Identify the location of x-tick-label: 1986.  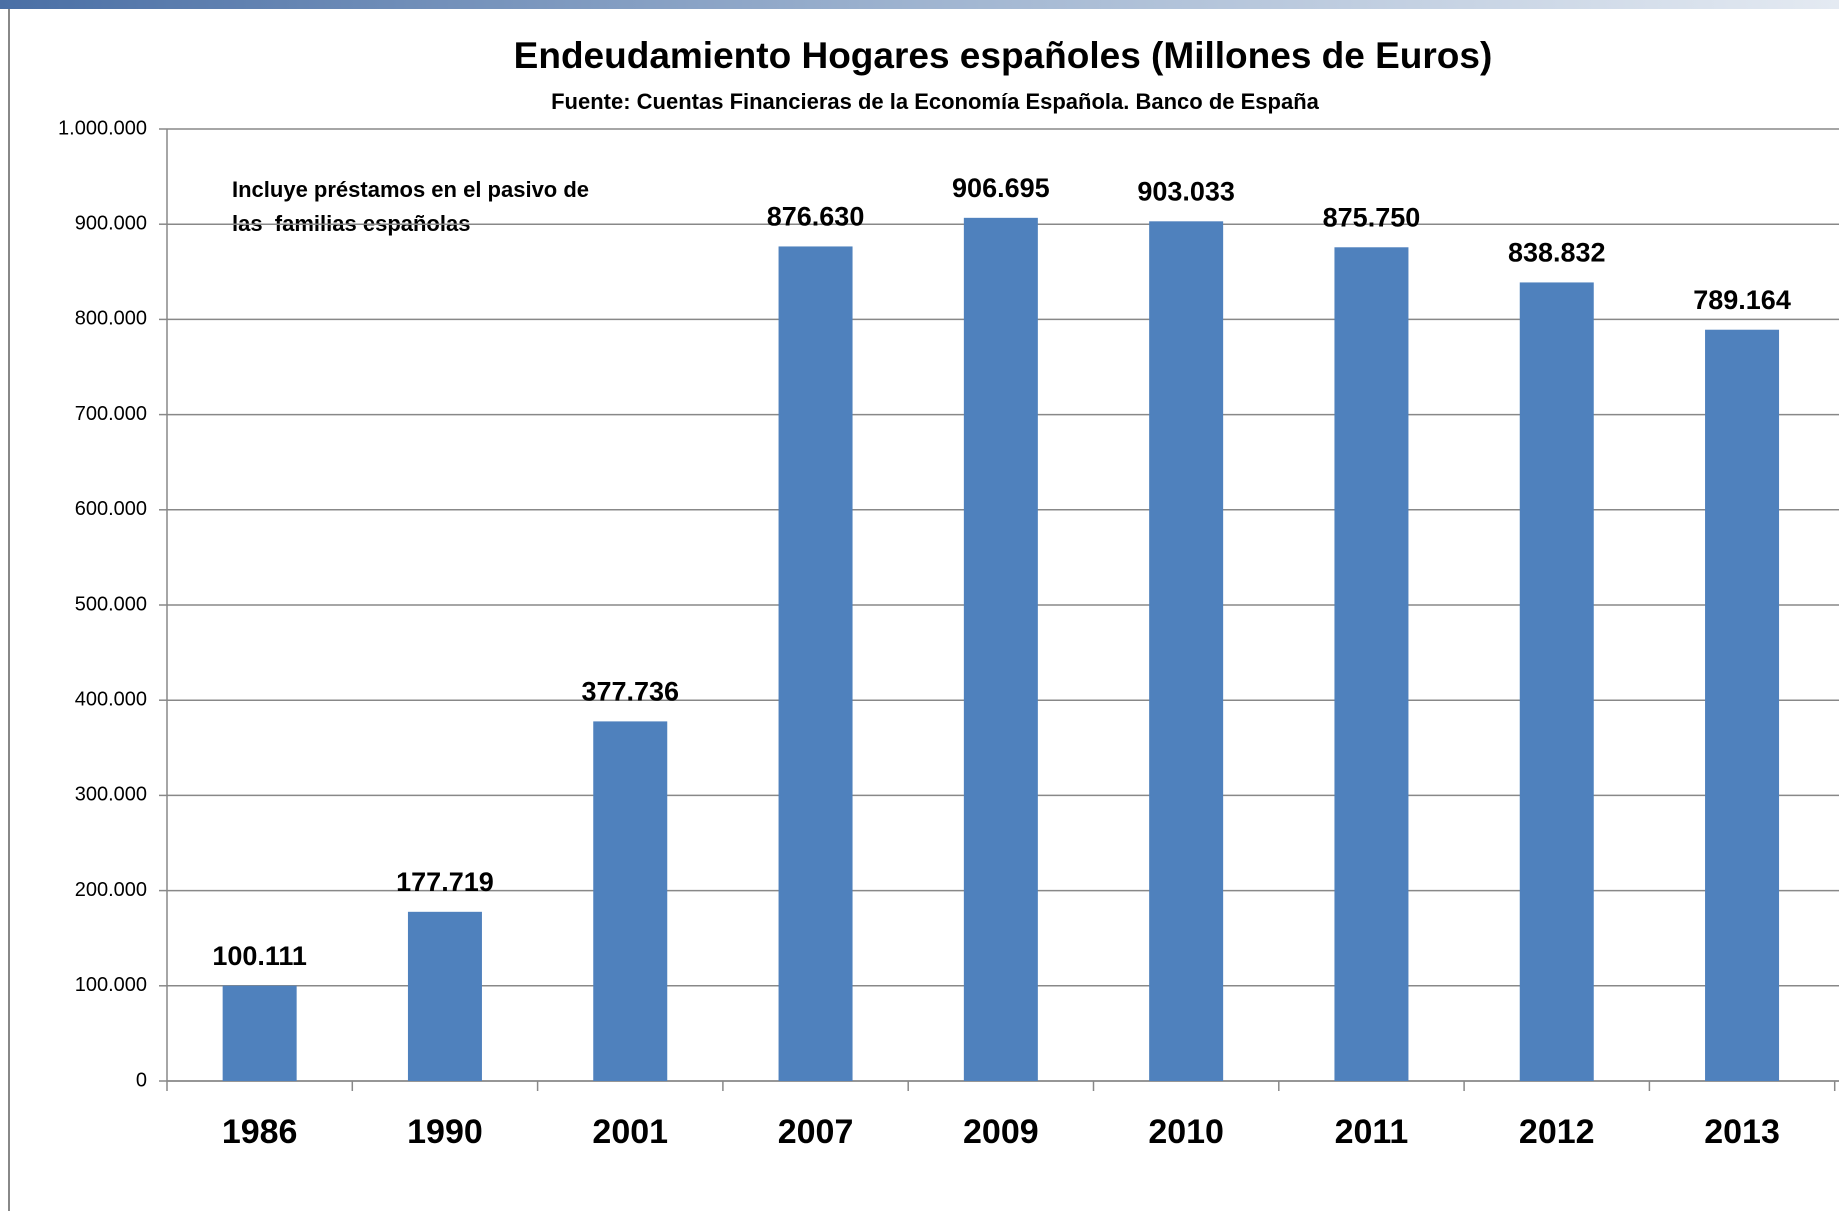
(260, 1132).